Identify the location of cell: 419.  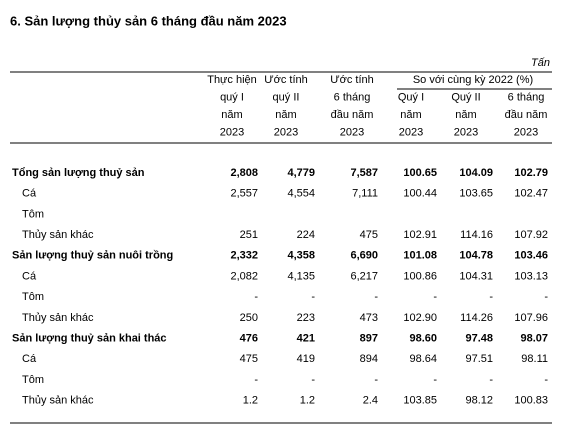
(306, 359).